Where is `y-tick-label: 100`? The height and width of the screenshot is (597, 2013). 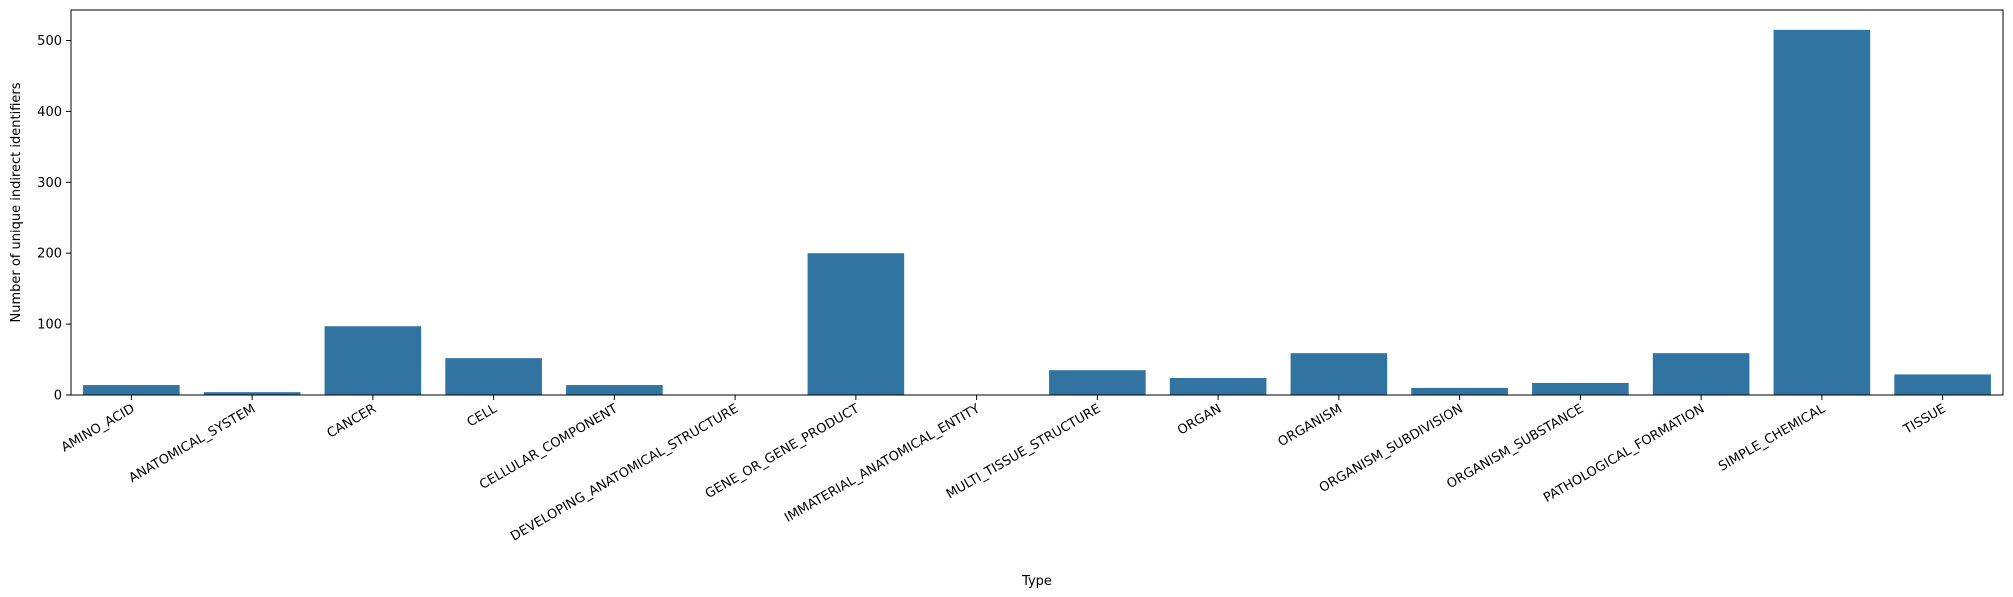 y-tick-label: 100 is located at coordinates (49, 325).